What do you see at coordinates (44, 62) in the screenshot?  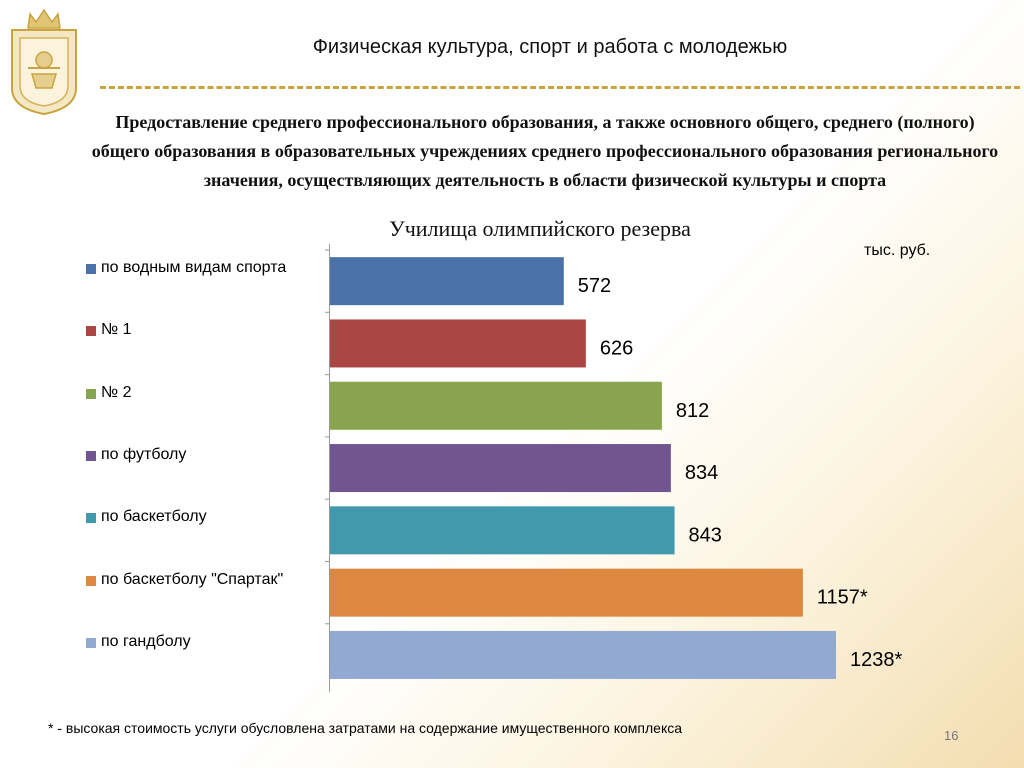 I see `coat-of-arms-emblem` at bounding box center [44, 62].